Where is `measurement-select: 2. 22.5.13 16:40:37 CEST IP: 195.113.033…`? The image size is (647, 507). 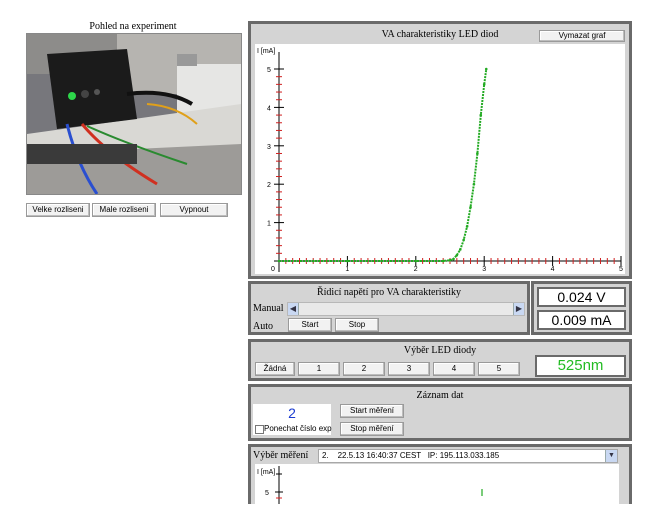 measurement-select: 2. 22.5.13 16:40:37 CEST IP: 195.113.033… is located at coordinates (468, 456).